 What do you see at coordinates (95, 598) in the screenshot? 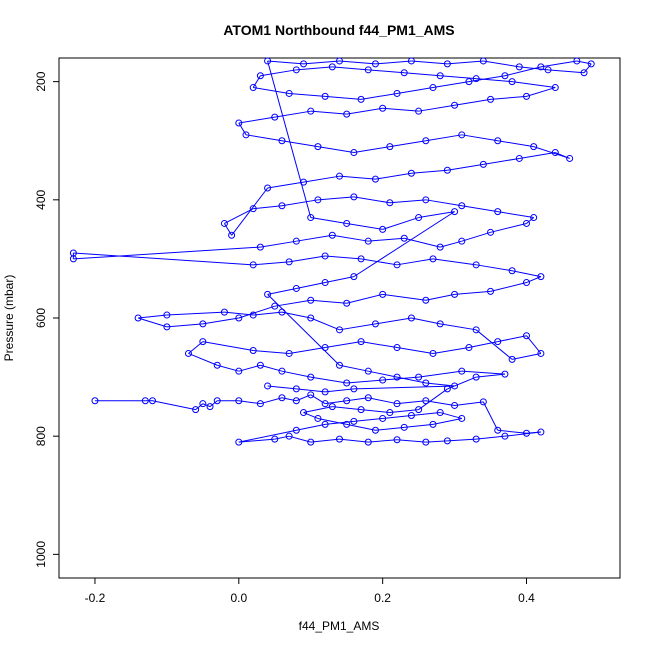
I see `x-tick-label: -0.2` at bounding box center [95, 598].